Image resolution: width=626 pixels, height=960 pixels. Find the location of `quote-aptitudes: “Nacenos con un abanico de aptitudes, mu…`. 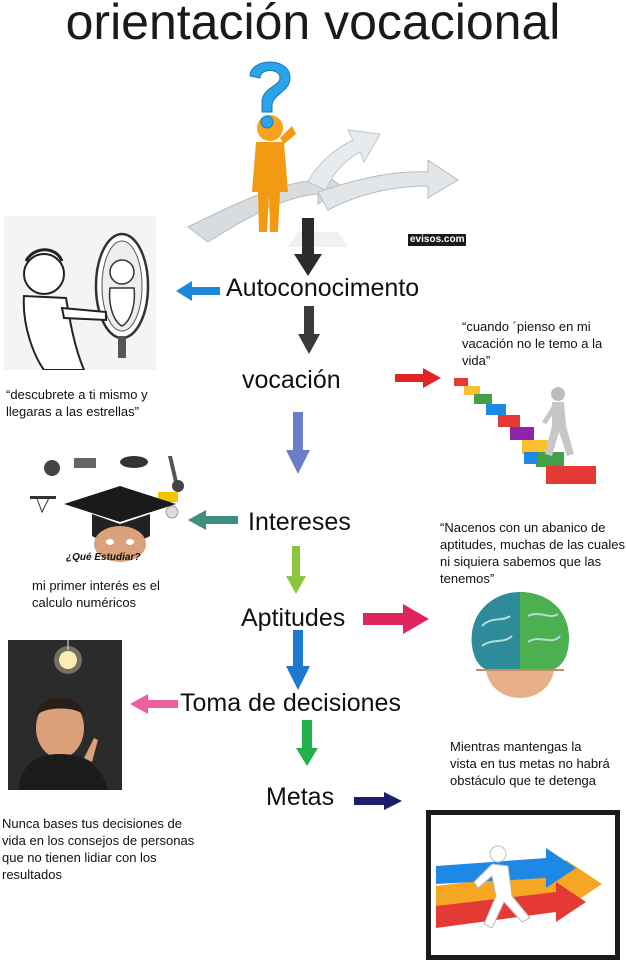

quote-aptitudes: “Nacenos con un abanico de aptitudes, mu… is located at coordinates (532, 553).